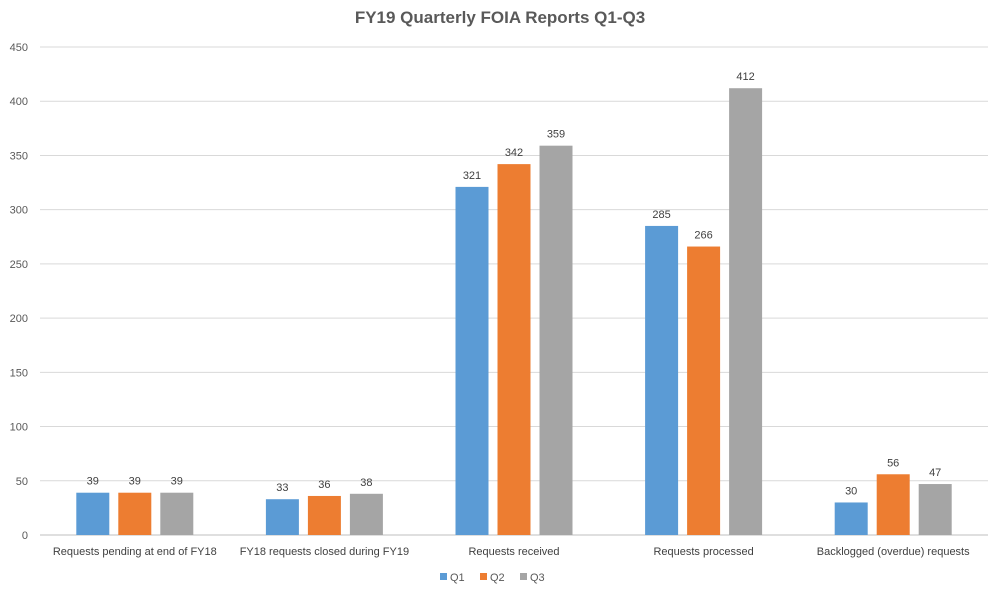 This screenshot has height=600, width=1000. I want to click on y-tick-label: 350, so click(19, 156).